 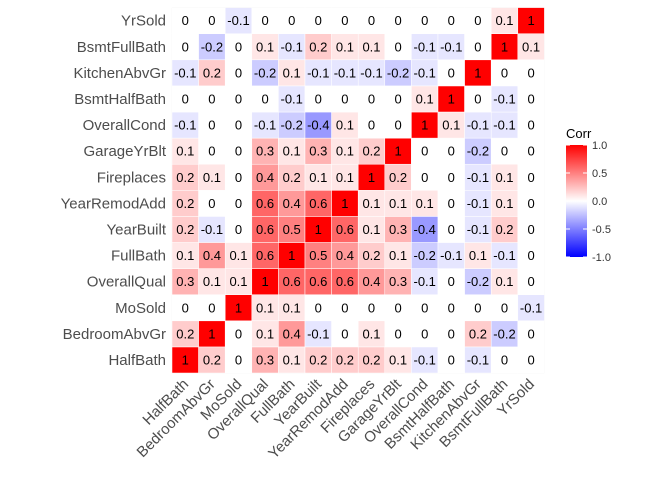 What do you see at coordinates (371, 281) in the screenshot?
I see `cell-value-label: 0.4` at bounding box center [371, 281].